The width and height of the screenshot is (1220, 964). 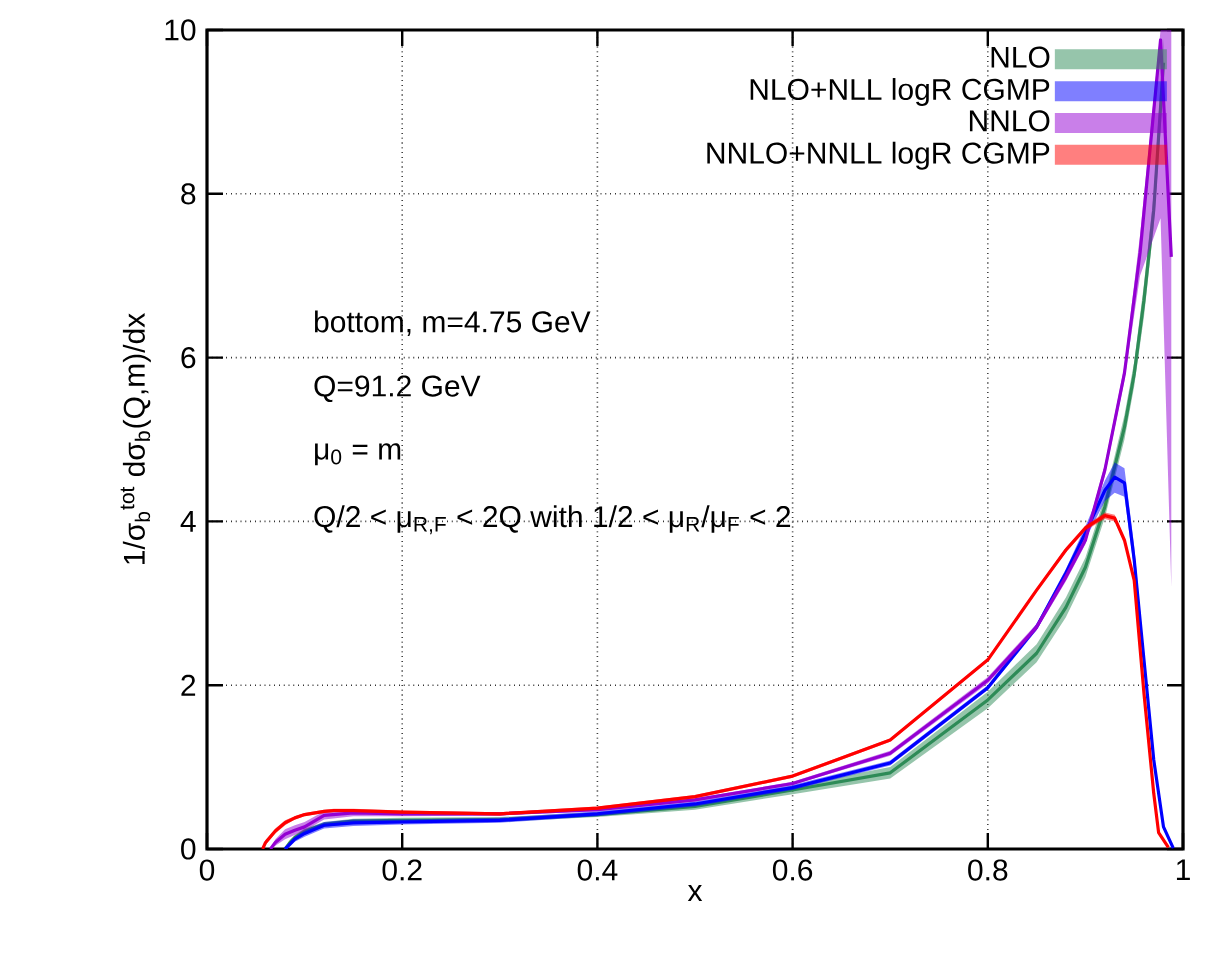 I want to click on legend-label: NLO, so click(x=1020, y=57).